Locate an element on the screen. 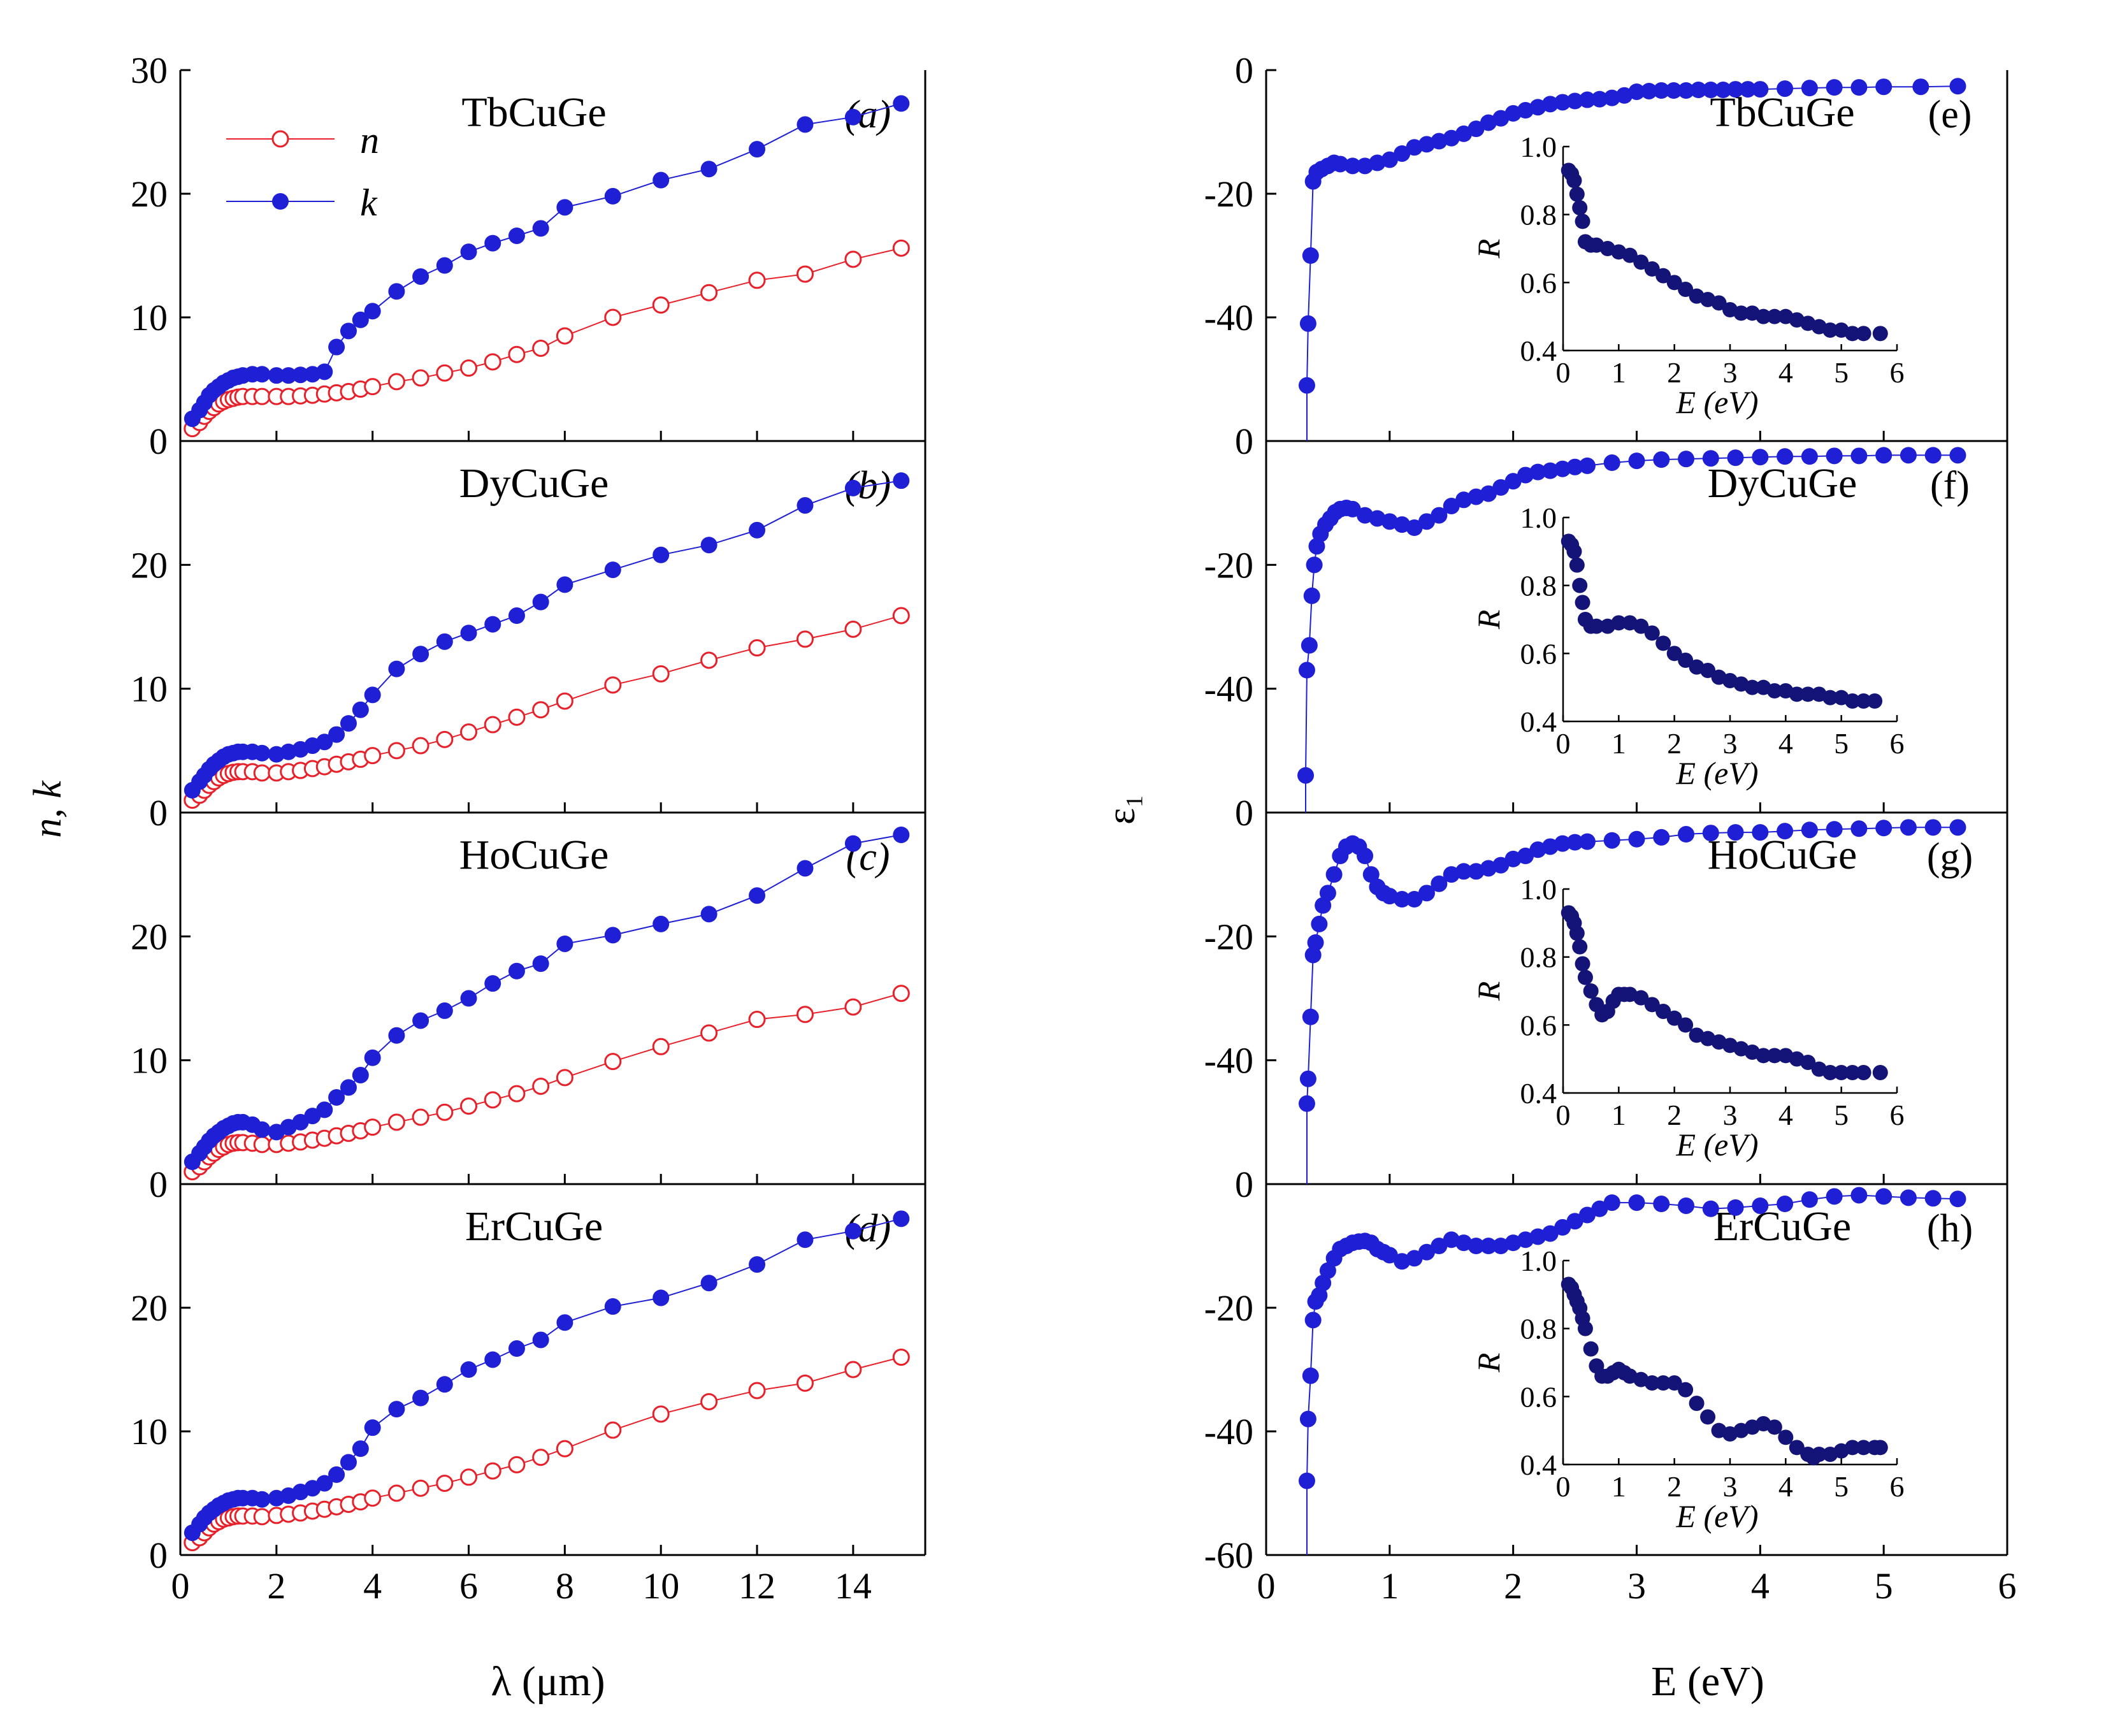 This screenshot has height=1736, width=2120. panel-label-f: (f) is located at coordinates (1950, 485).